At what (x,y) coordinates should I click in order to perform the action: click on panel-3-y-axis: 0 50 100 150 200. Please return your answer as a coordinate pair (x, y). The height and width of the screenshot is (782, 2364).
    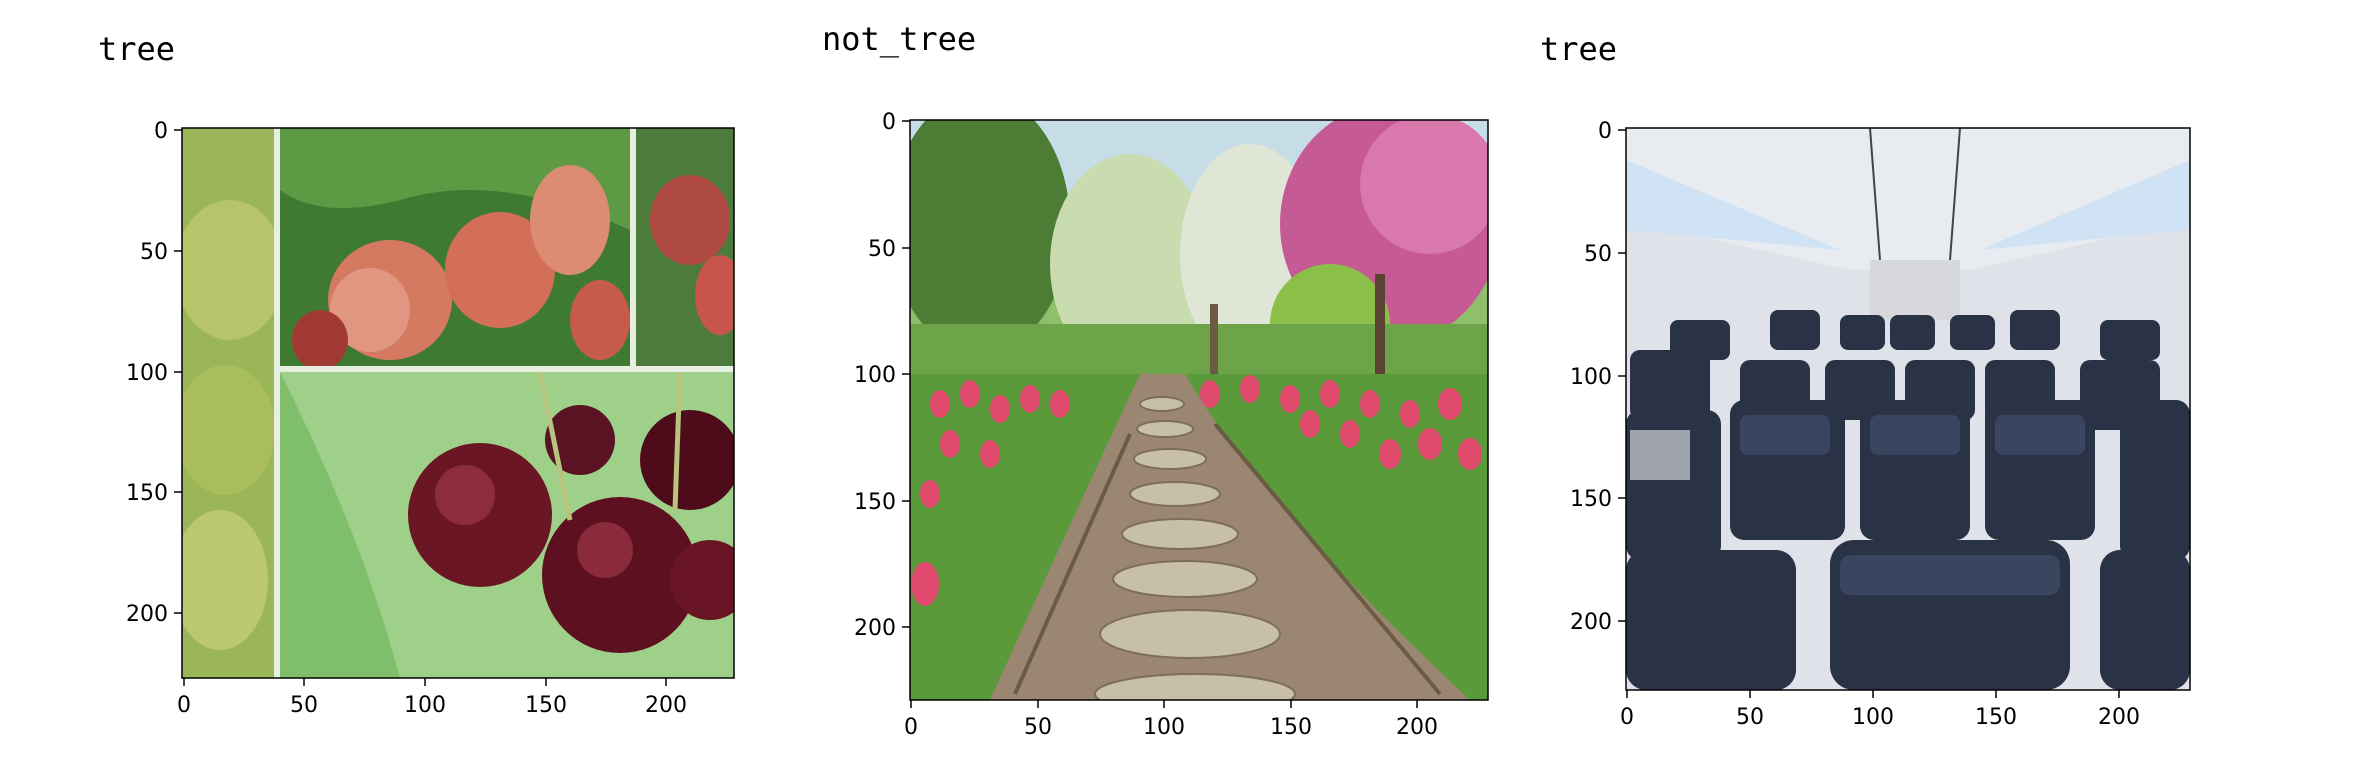
    Looking at the image, I should click on (1598, 377).